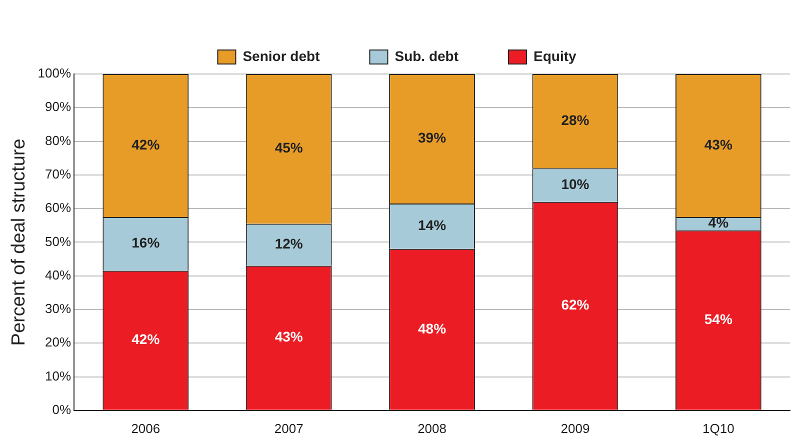 The image size is (796, 444). Describe the element at coordinates (58, 174) in the screenshot. I see `y-tick-label: 70%` at that location.